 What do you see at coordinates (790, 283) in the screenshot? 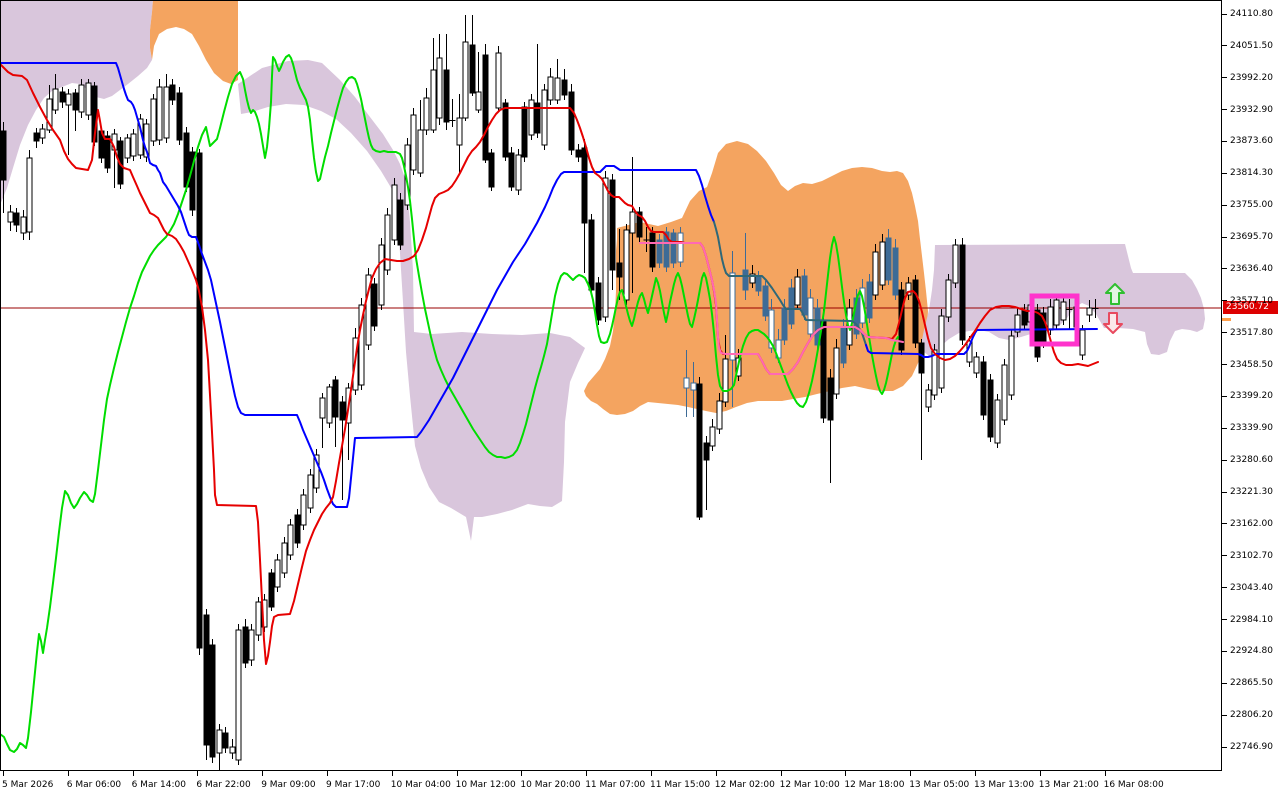
I see `indicator-line-kijun-teal-in-cloud` at bounding box center [790, 283].